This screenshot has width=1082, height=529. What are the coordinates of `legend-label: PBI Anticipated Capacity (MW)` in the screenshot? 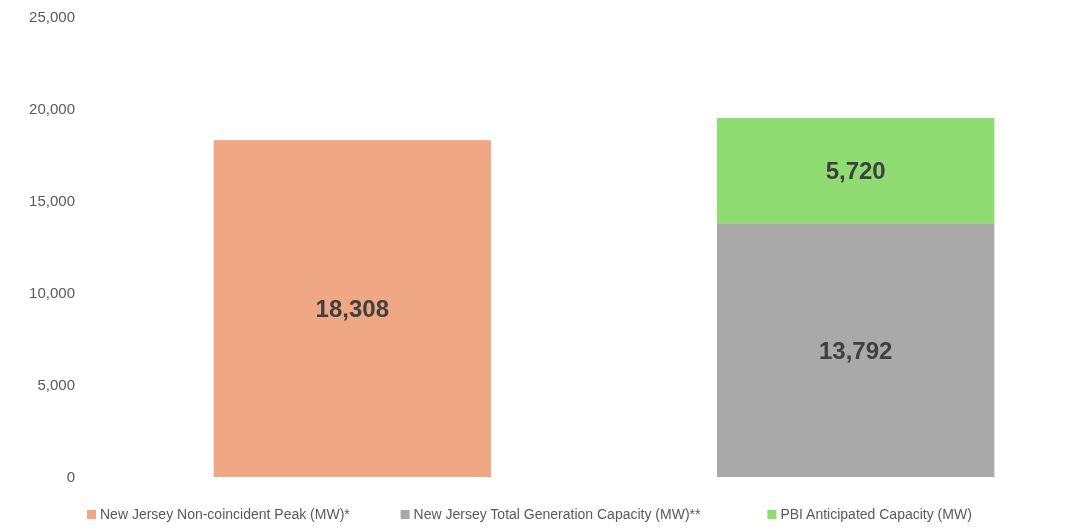 It's located at (876, 514).